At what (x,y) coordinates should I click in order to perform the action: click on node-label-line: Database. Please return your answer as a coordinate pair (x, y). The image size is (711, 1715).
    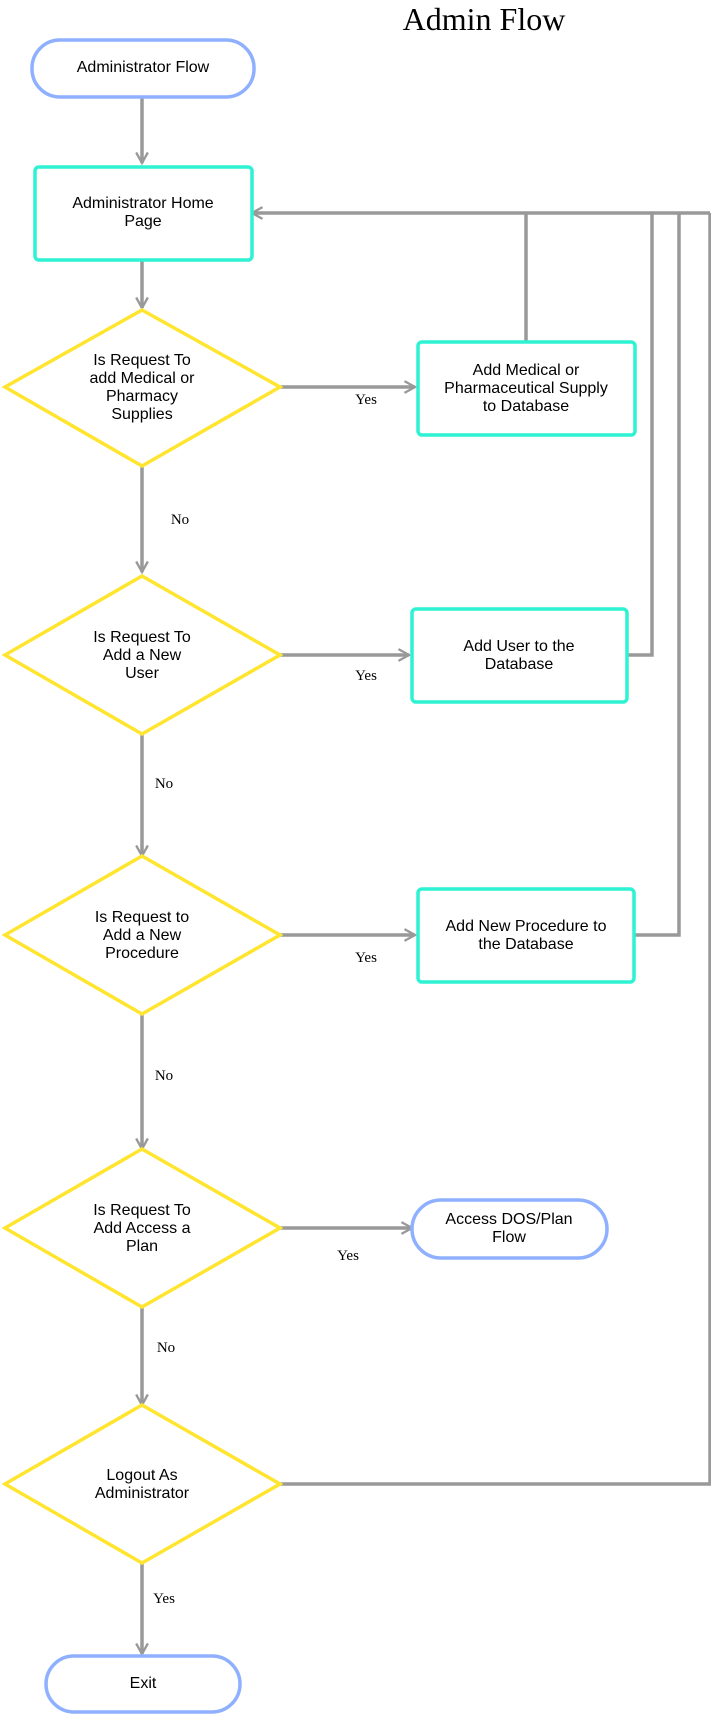
    Looking at the image, I should click on (519, 664).